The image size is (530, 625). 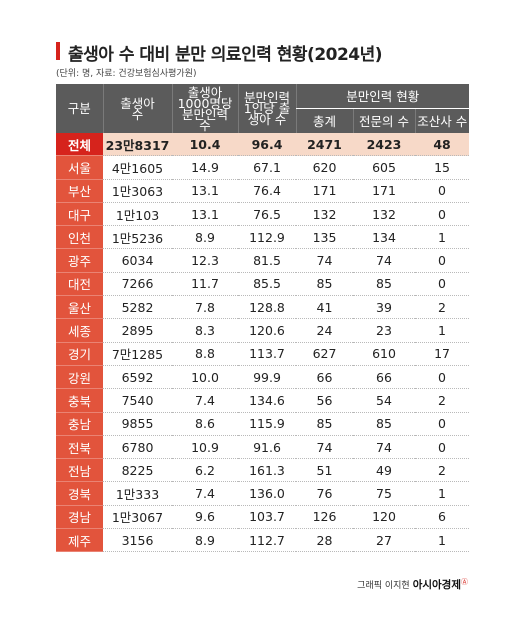 What do you see at coordinates (137, 447) in the screenshot?
I see `cell-births: 6780` at bounding box center [137, 447].